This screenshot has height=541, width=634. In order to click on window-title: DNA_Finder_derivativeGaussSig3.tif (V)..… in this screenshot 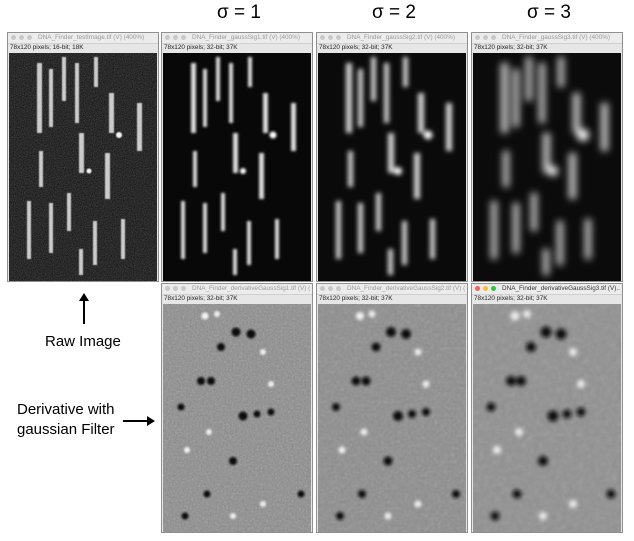, I will do `click(561, 288)`.